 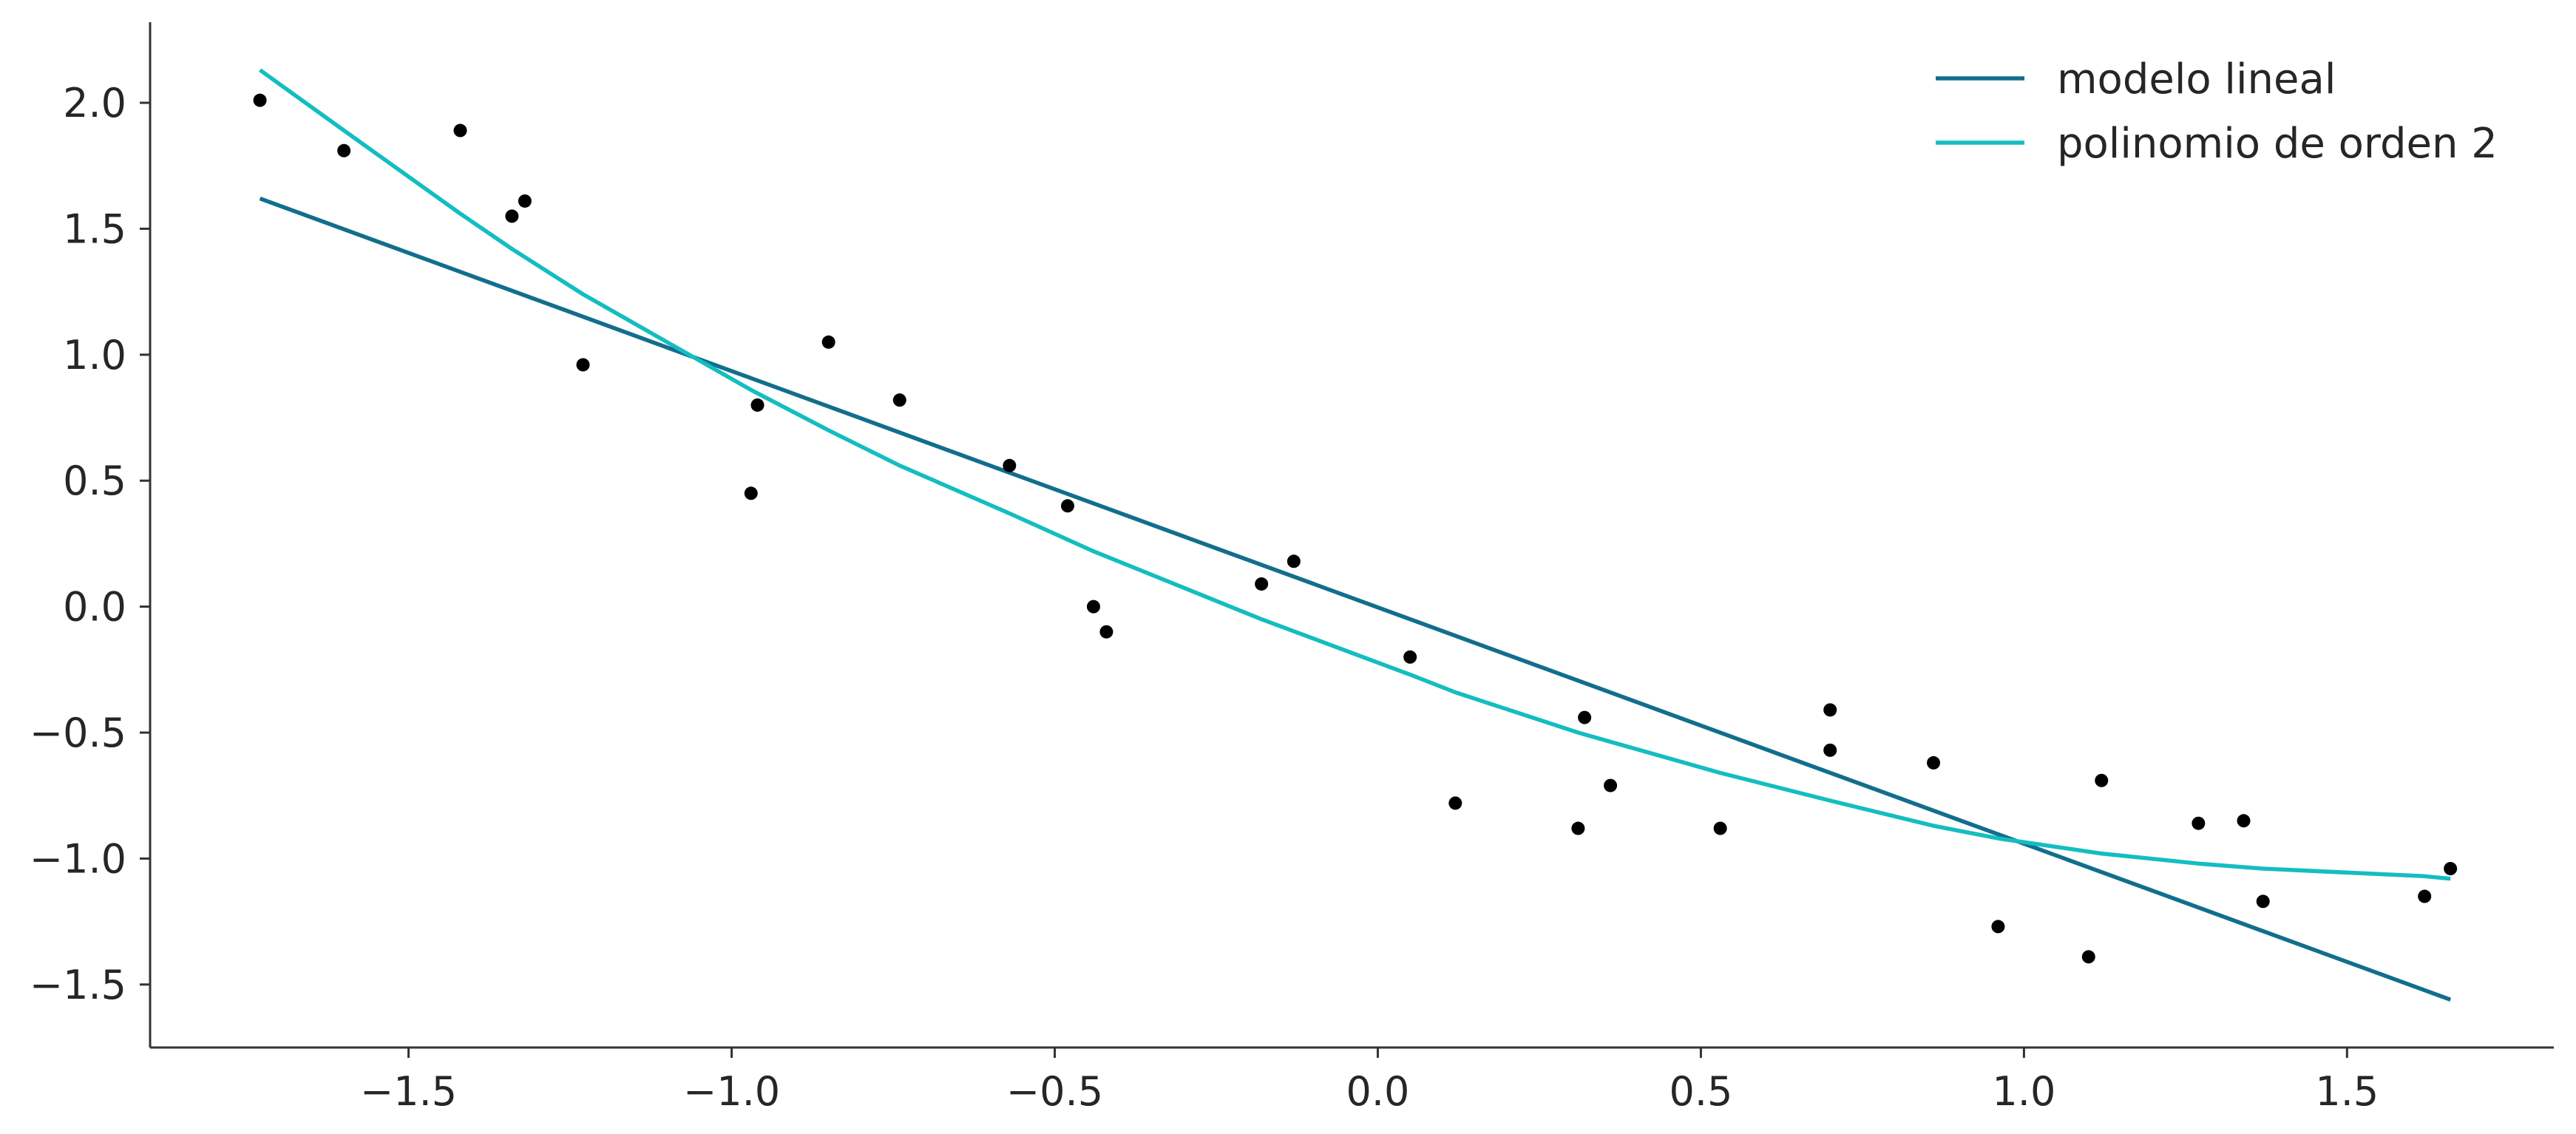 I want to click on x-tick-label: −1.0, so click(x=731, y=1091).